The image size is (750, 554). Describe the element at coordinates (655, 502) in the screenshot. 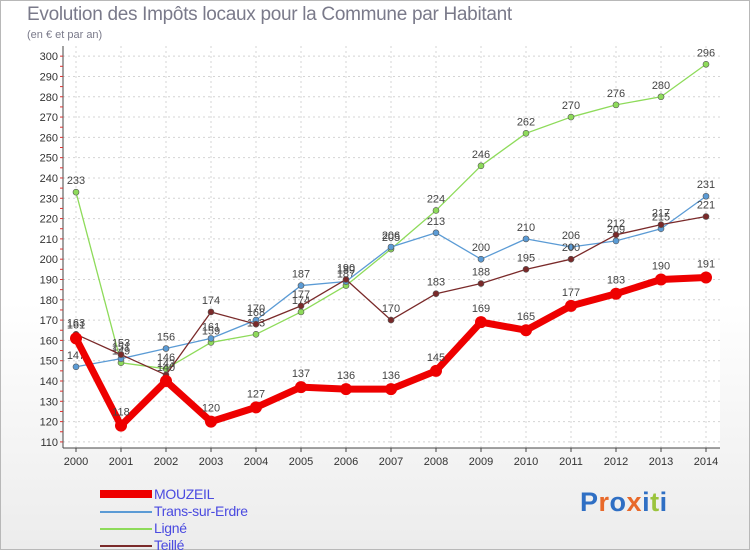

I see `logo-letter-6: t` at that location.